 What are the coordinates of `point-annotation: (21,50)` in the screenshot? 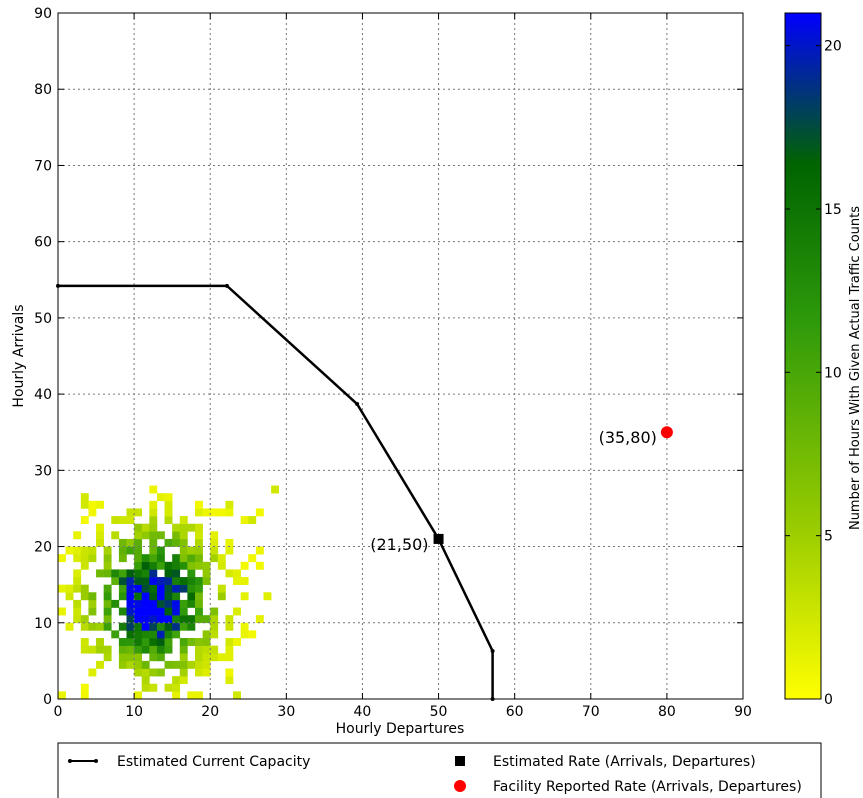 It's located at (399, 544).